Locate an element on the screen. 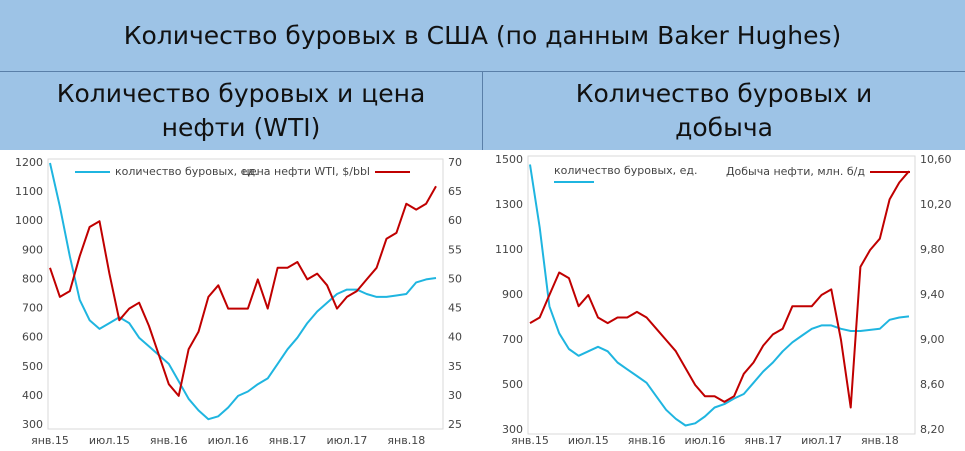  panel-title: Количество буровых и добыча is located at coordinates (724, 111).